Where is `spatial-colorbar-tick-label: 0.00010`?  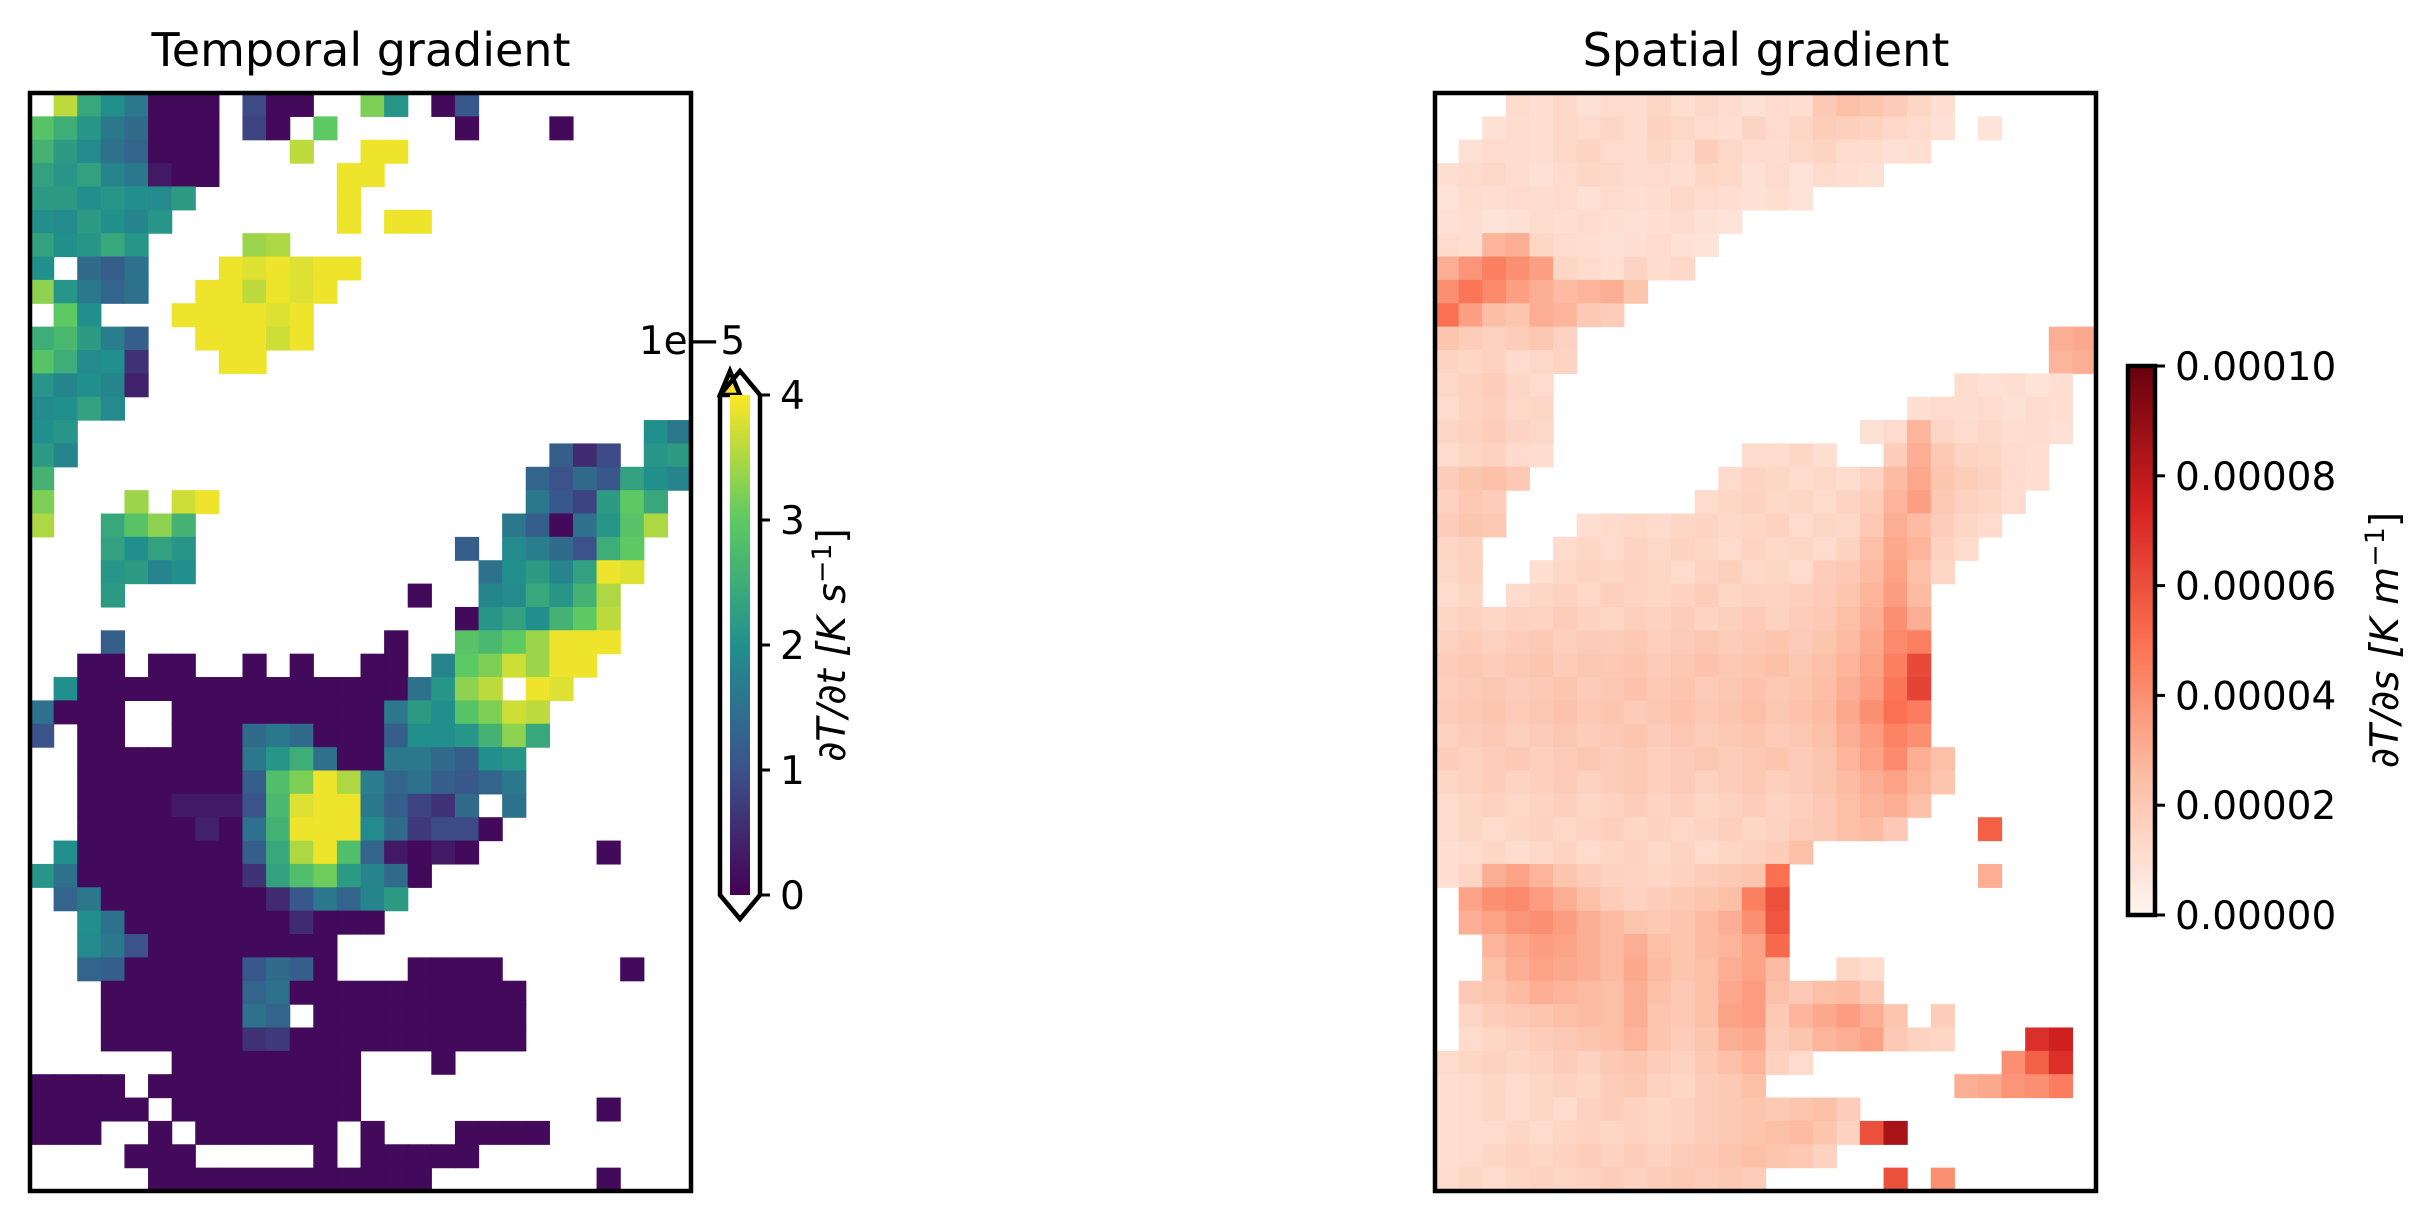 spatial-colorbar-tick-label: 0.00010 is located at coordinates (2255, 367).